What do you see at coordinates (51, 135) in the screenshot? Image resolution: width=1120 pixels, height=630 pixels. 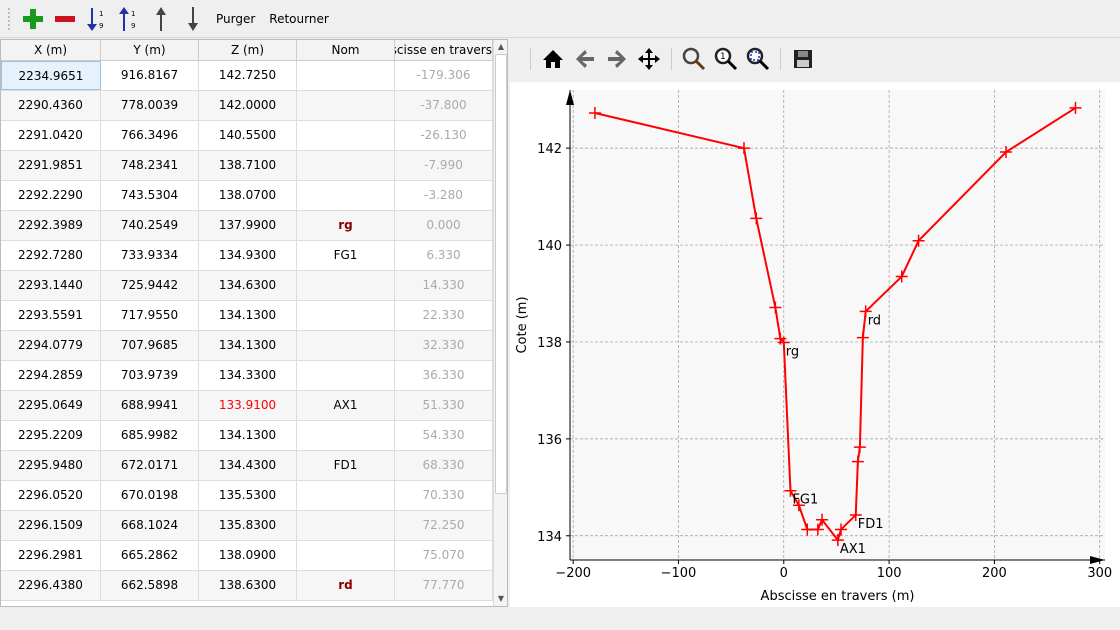 I see `cell-x: 2291.0420` at bounding box center [51, 135].